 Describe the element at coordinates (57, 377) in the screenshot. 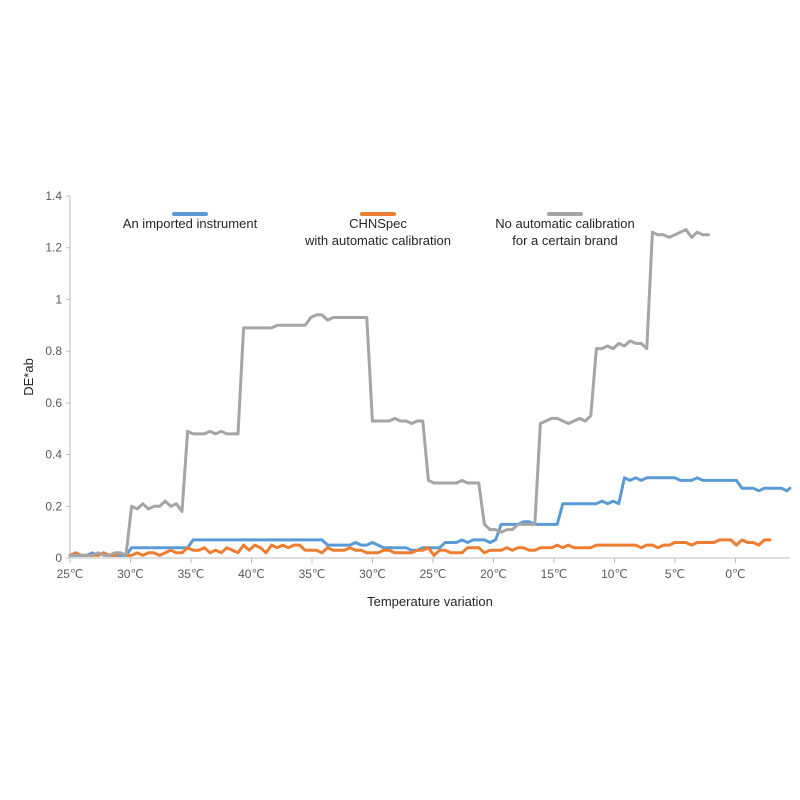

I see `y-ticks: 0 0.2 0.4 0.6 0.8 1 1.2 1.4` at that location.